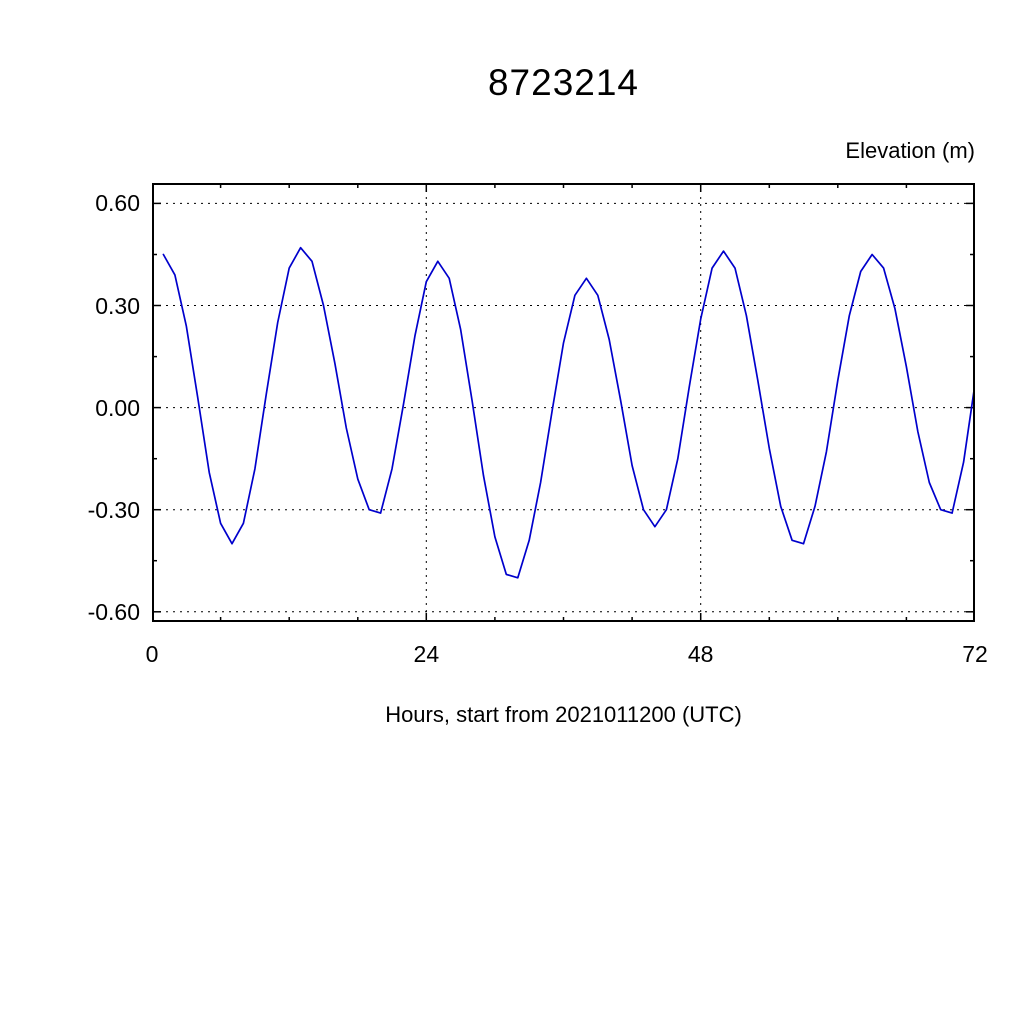 Image resolution: width=1024 pixels, height=1024 pixels. I want to click on x-tick-label: 48, so click(700, 654).